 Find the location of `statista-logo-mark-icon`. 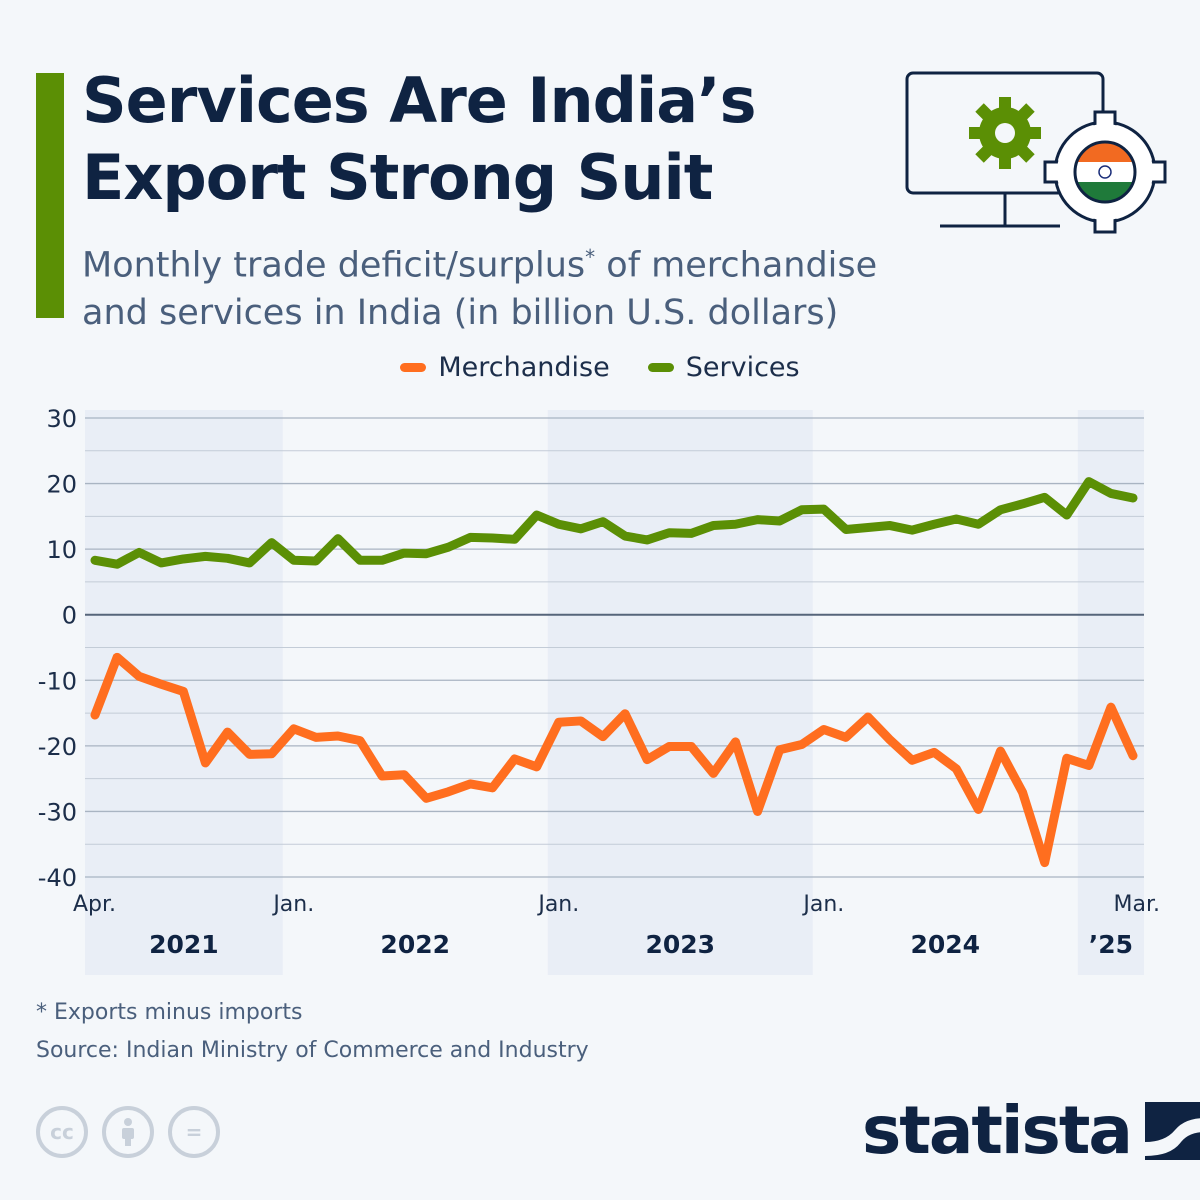

statista-logo-mark-icon is located at coordinates (1172, 1130).